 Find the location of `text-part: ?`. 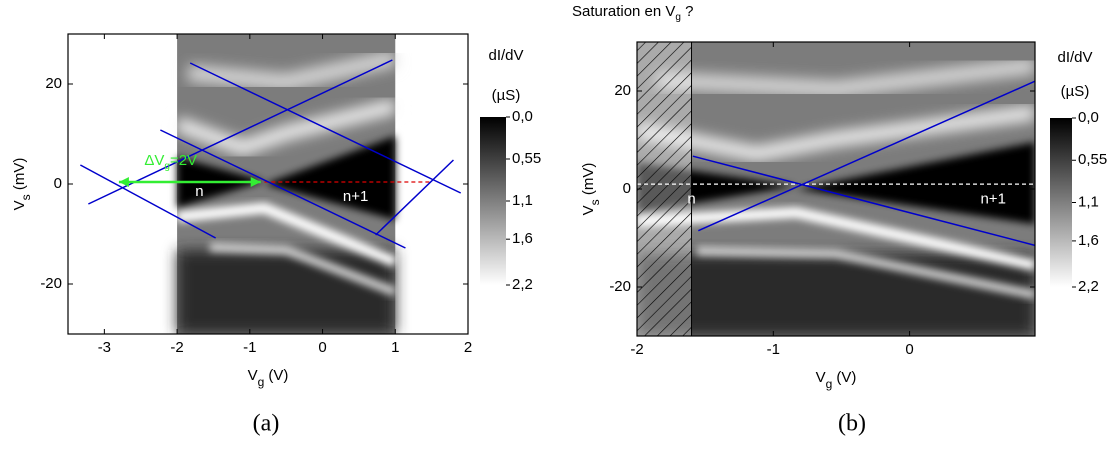

text-part: ? is located at coordinates (687, 11).